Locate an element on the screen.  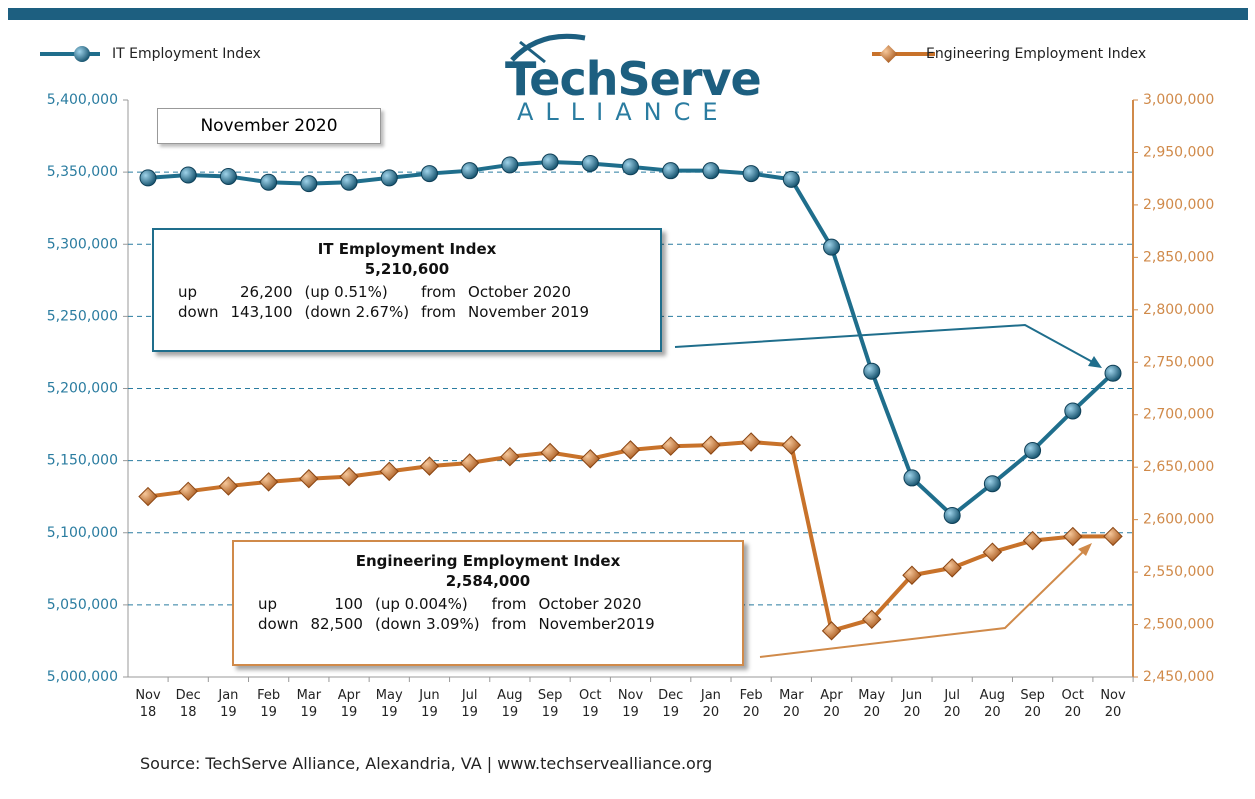
y-tick-label: 5,200,000 is located at coordinates (82, 389).